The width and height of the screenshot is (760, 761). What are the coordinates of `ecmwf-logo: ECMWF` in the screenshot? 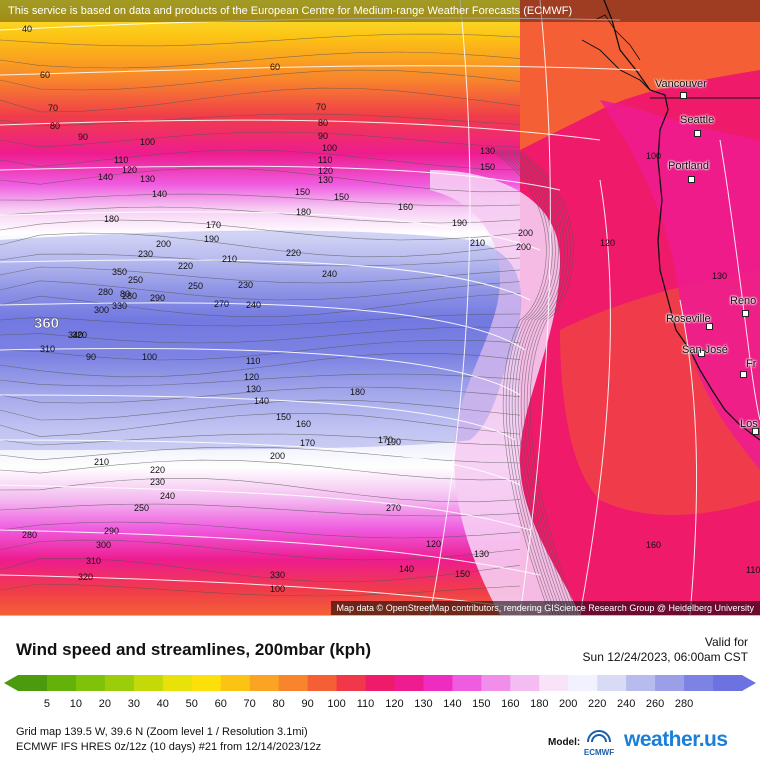 It's located at (599, 743).